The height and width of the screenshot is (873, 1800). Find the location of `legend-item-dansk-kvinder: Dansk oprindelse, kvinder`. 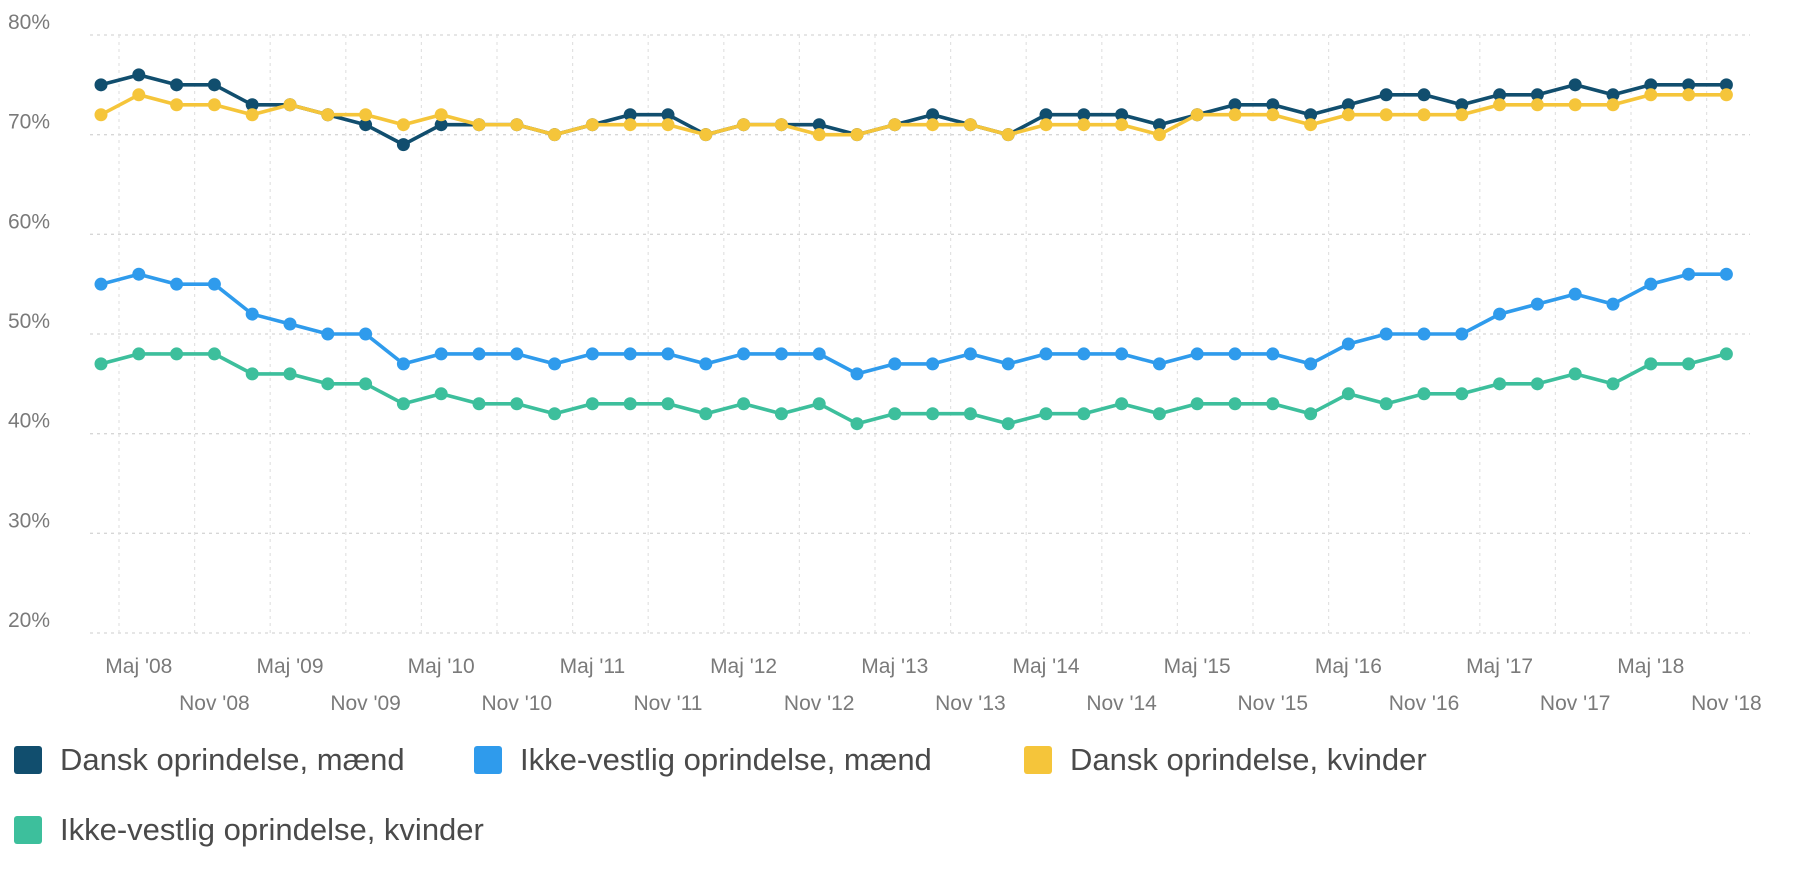

legend-item-dansk-kvinder: Dansk oprindelse, kvinder is located at coordinates (1225, 760).